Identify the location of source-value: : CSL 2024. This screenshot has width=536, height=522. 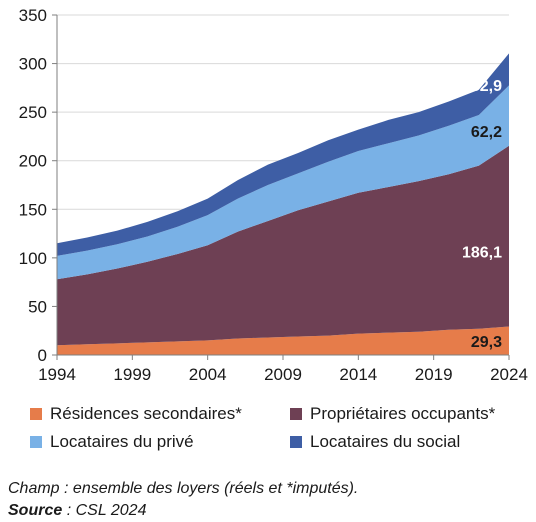
(104, 510).